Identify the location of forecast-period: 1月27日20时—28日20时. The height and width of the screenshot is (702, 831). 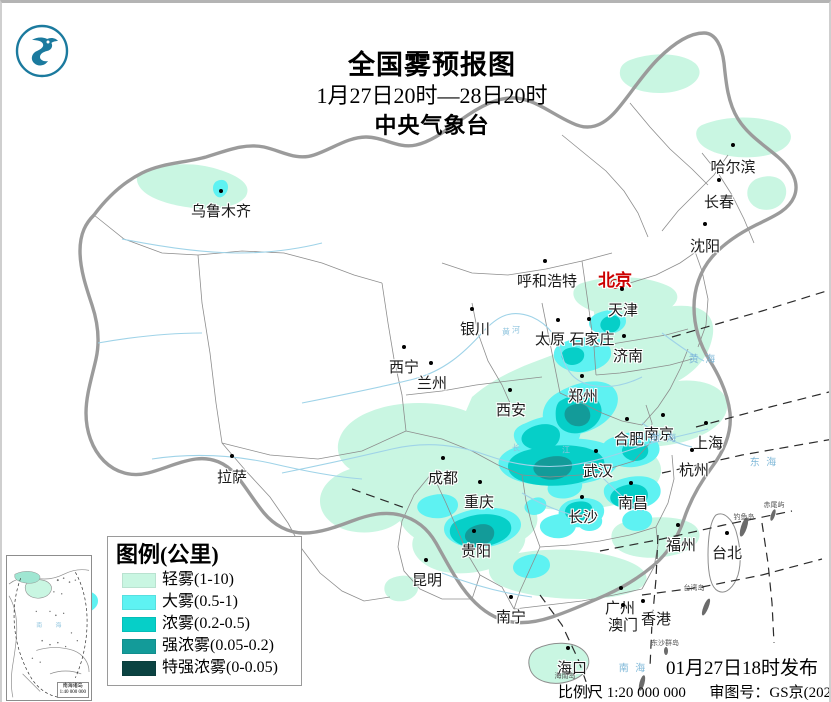
(432, 95).